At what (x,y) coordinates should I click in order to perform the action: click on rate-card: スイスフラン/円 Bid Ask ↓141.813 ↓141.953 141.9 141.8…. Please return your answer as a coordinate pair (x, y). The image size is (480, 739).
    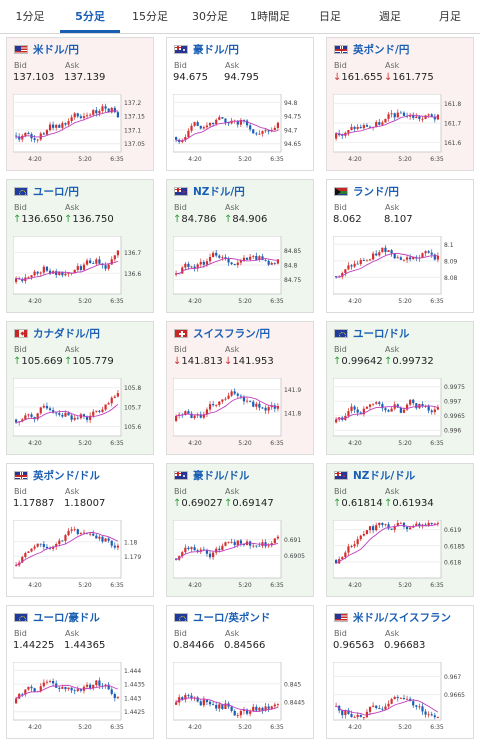
    Looking at the image, I should click on (240, 388).